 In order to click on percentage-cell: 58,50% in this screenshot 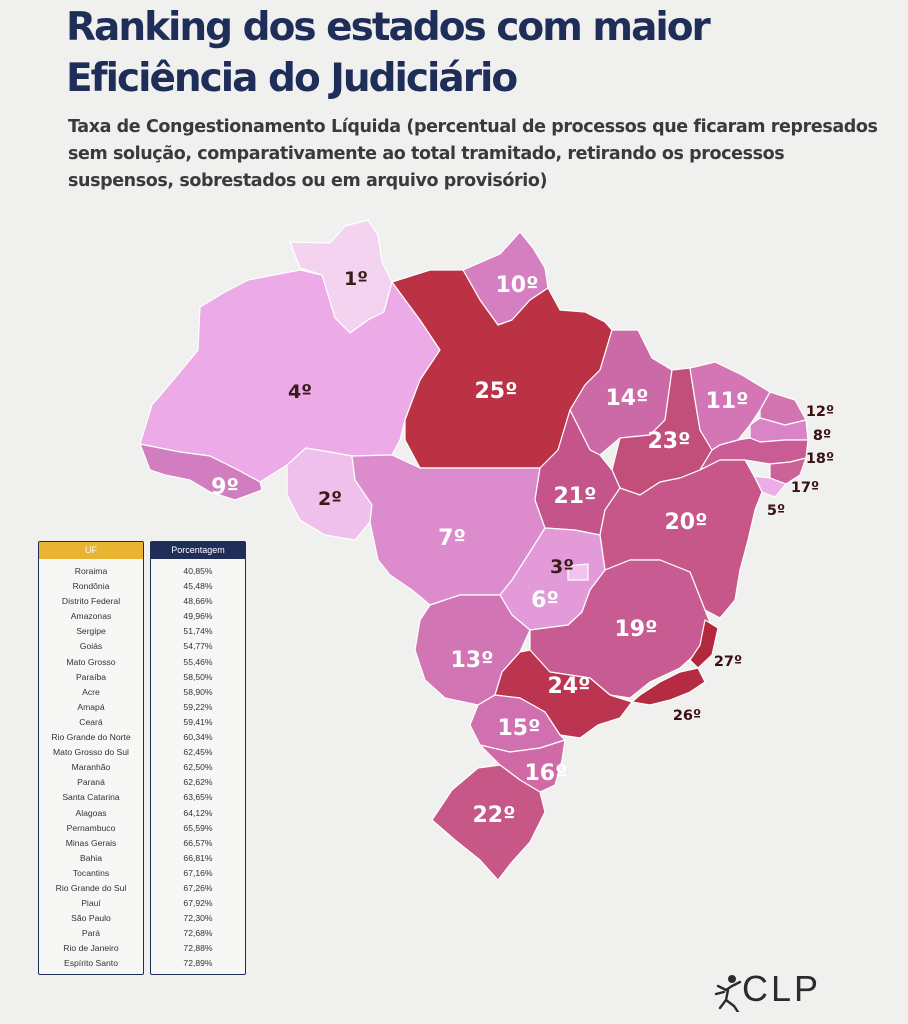, I will do `click(198, 676)`.